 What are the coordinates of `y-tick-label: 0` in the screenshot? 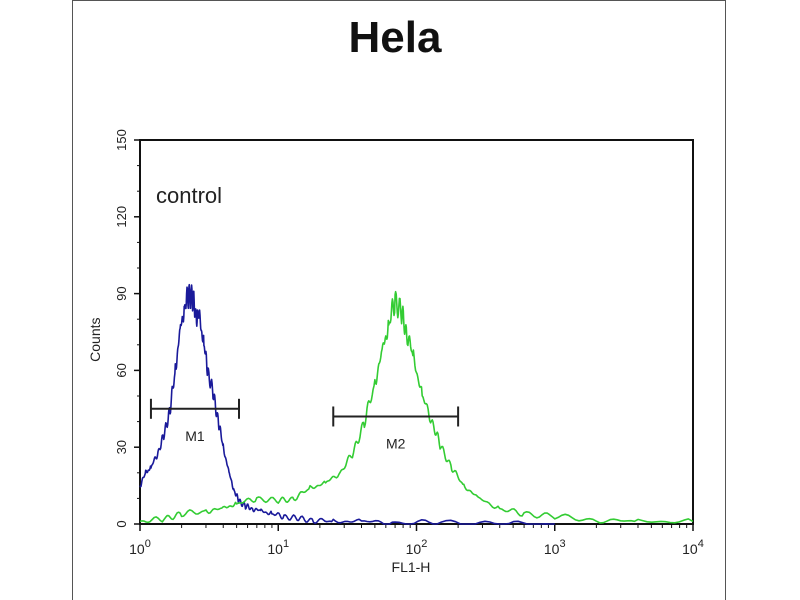 It's located at (121, 523).